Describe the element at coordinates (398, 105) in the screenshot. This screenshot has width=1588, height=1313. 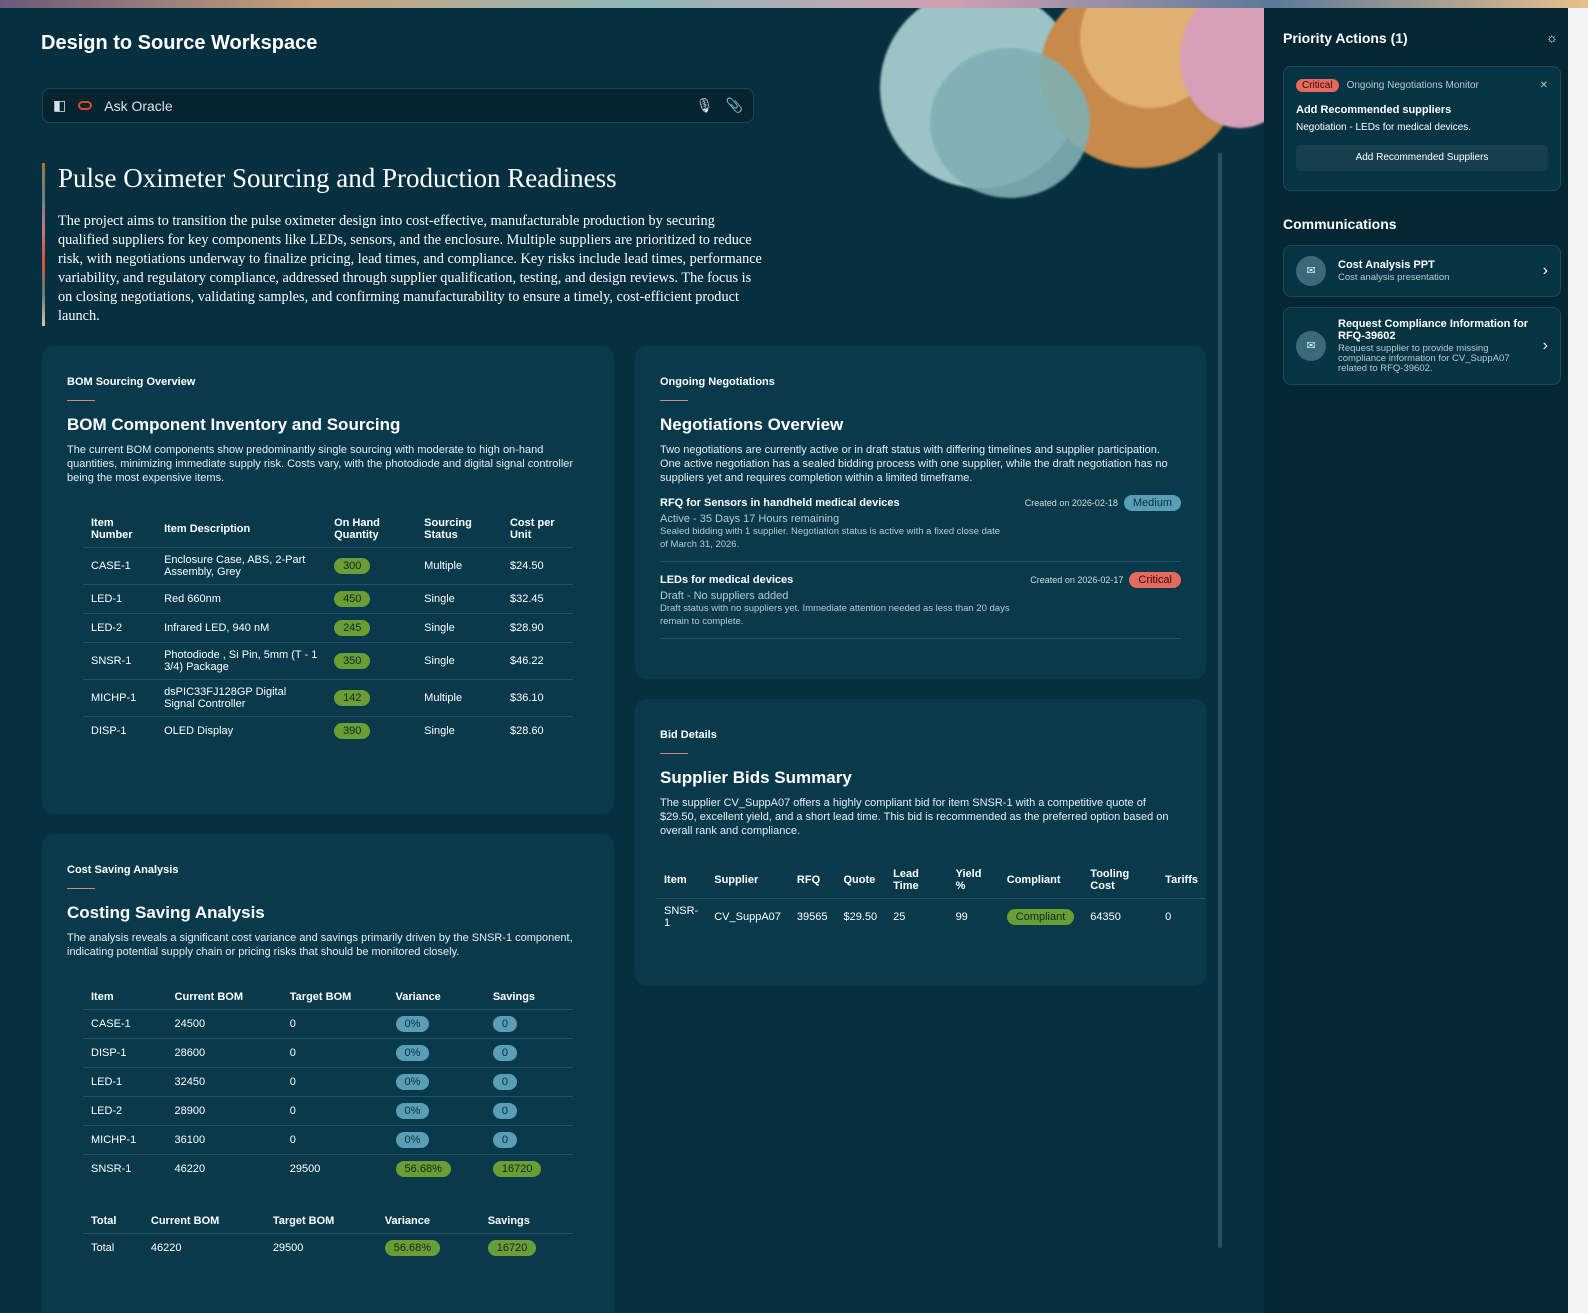
I see `ask-oracle-bar: ◧ Ask Oracle 🎙 📎` at that location.